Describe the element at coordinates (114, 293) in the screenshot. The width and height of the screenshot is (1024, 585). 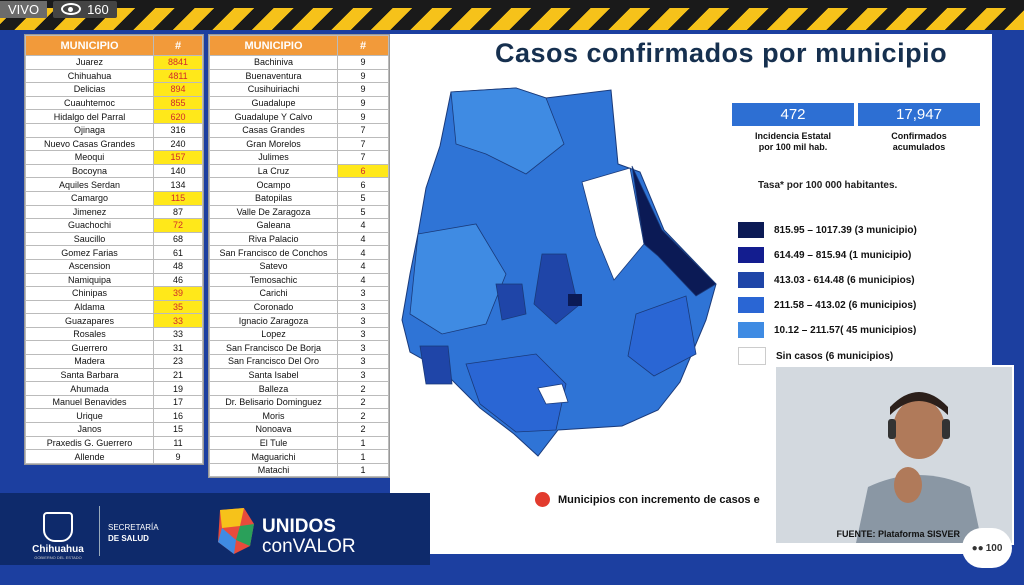
I see `table-row: Chinipas 39` at that location.